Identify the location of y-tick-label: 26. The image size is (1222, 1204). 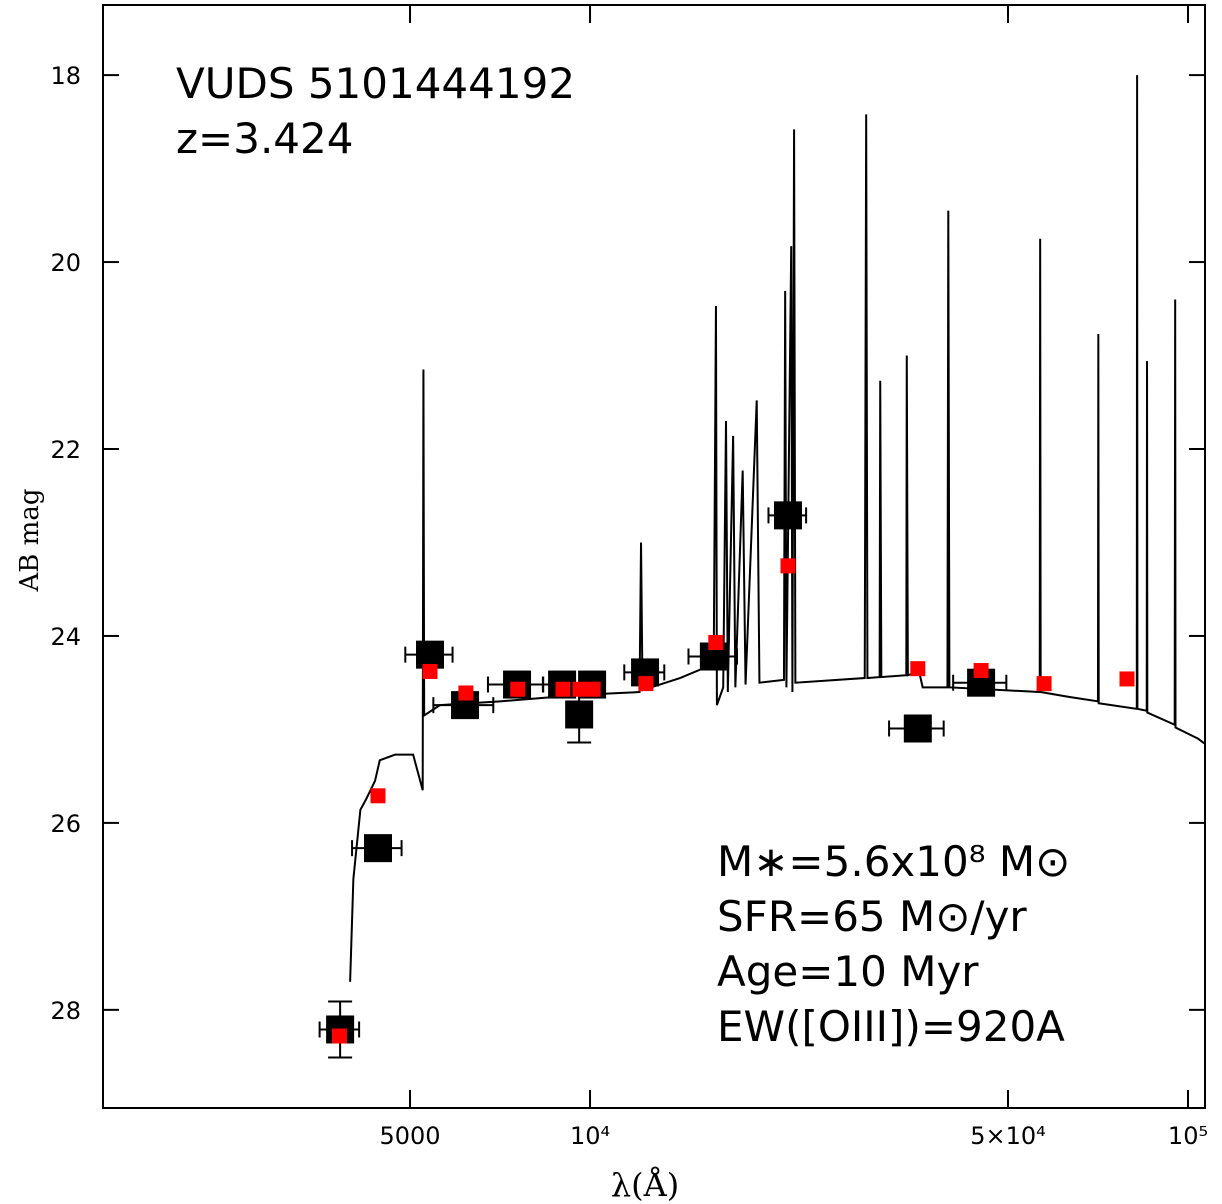
(65, 824).